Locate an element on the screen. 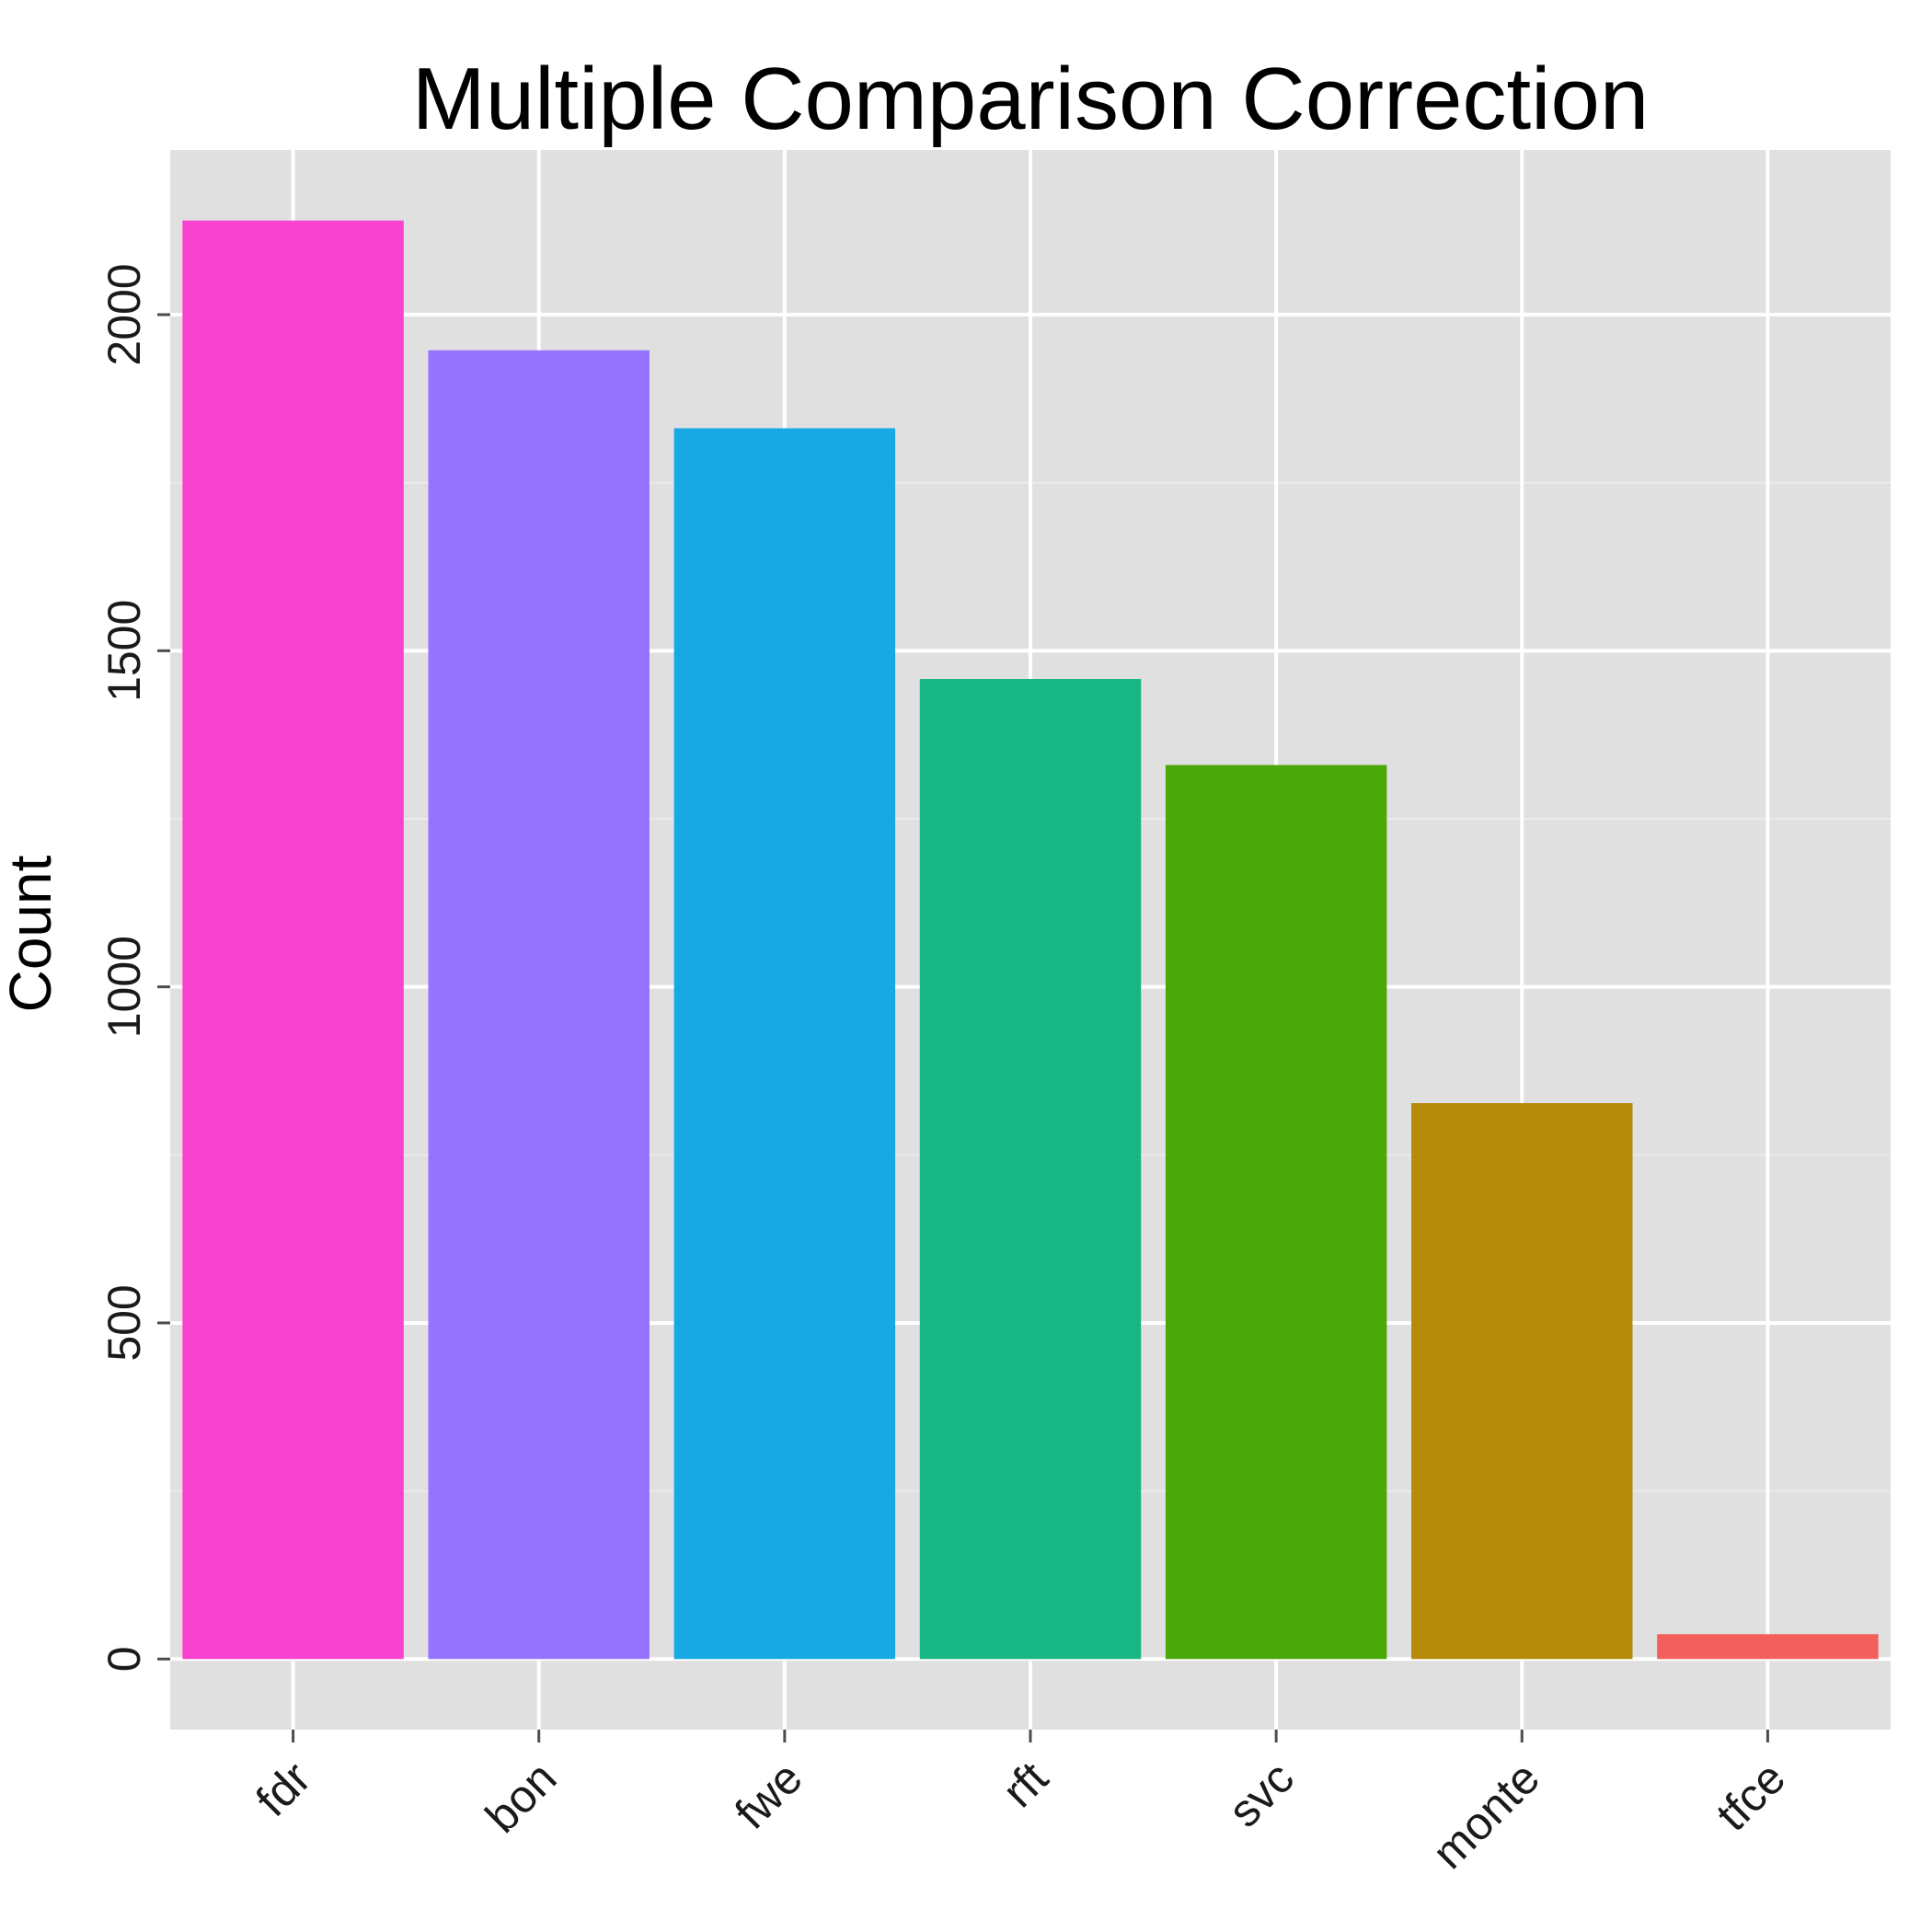 The image size is (1932, 1932). bar-monte is located at coordinates (1522, 1381).